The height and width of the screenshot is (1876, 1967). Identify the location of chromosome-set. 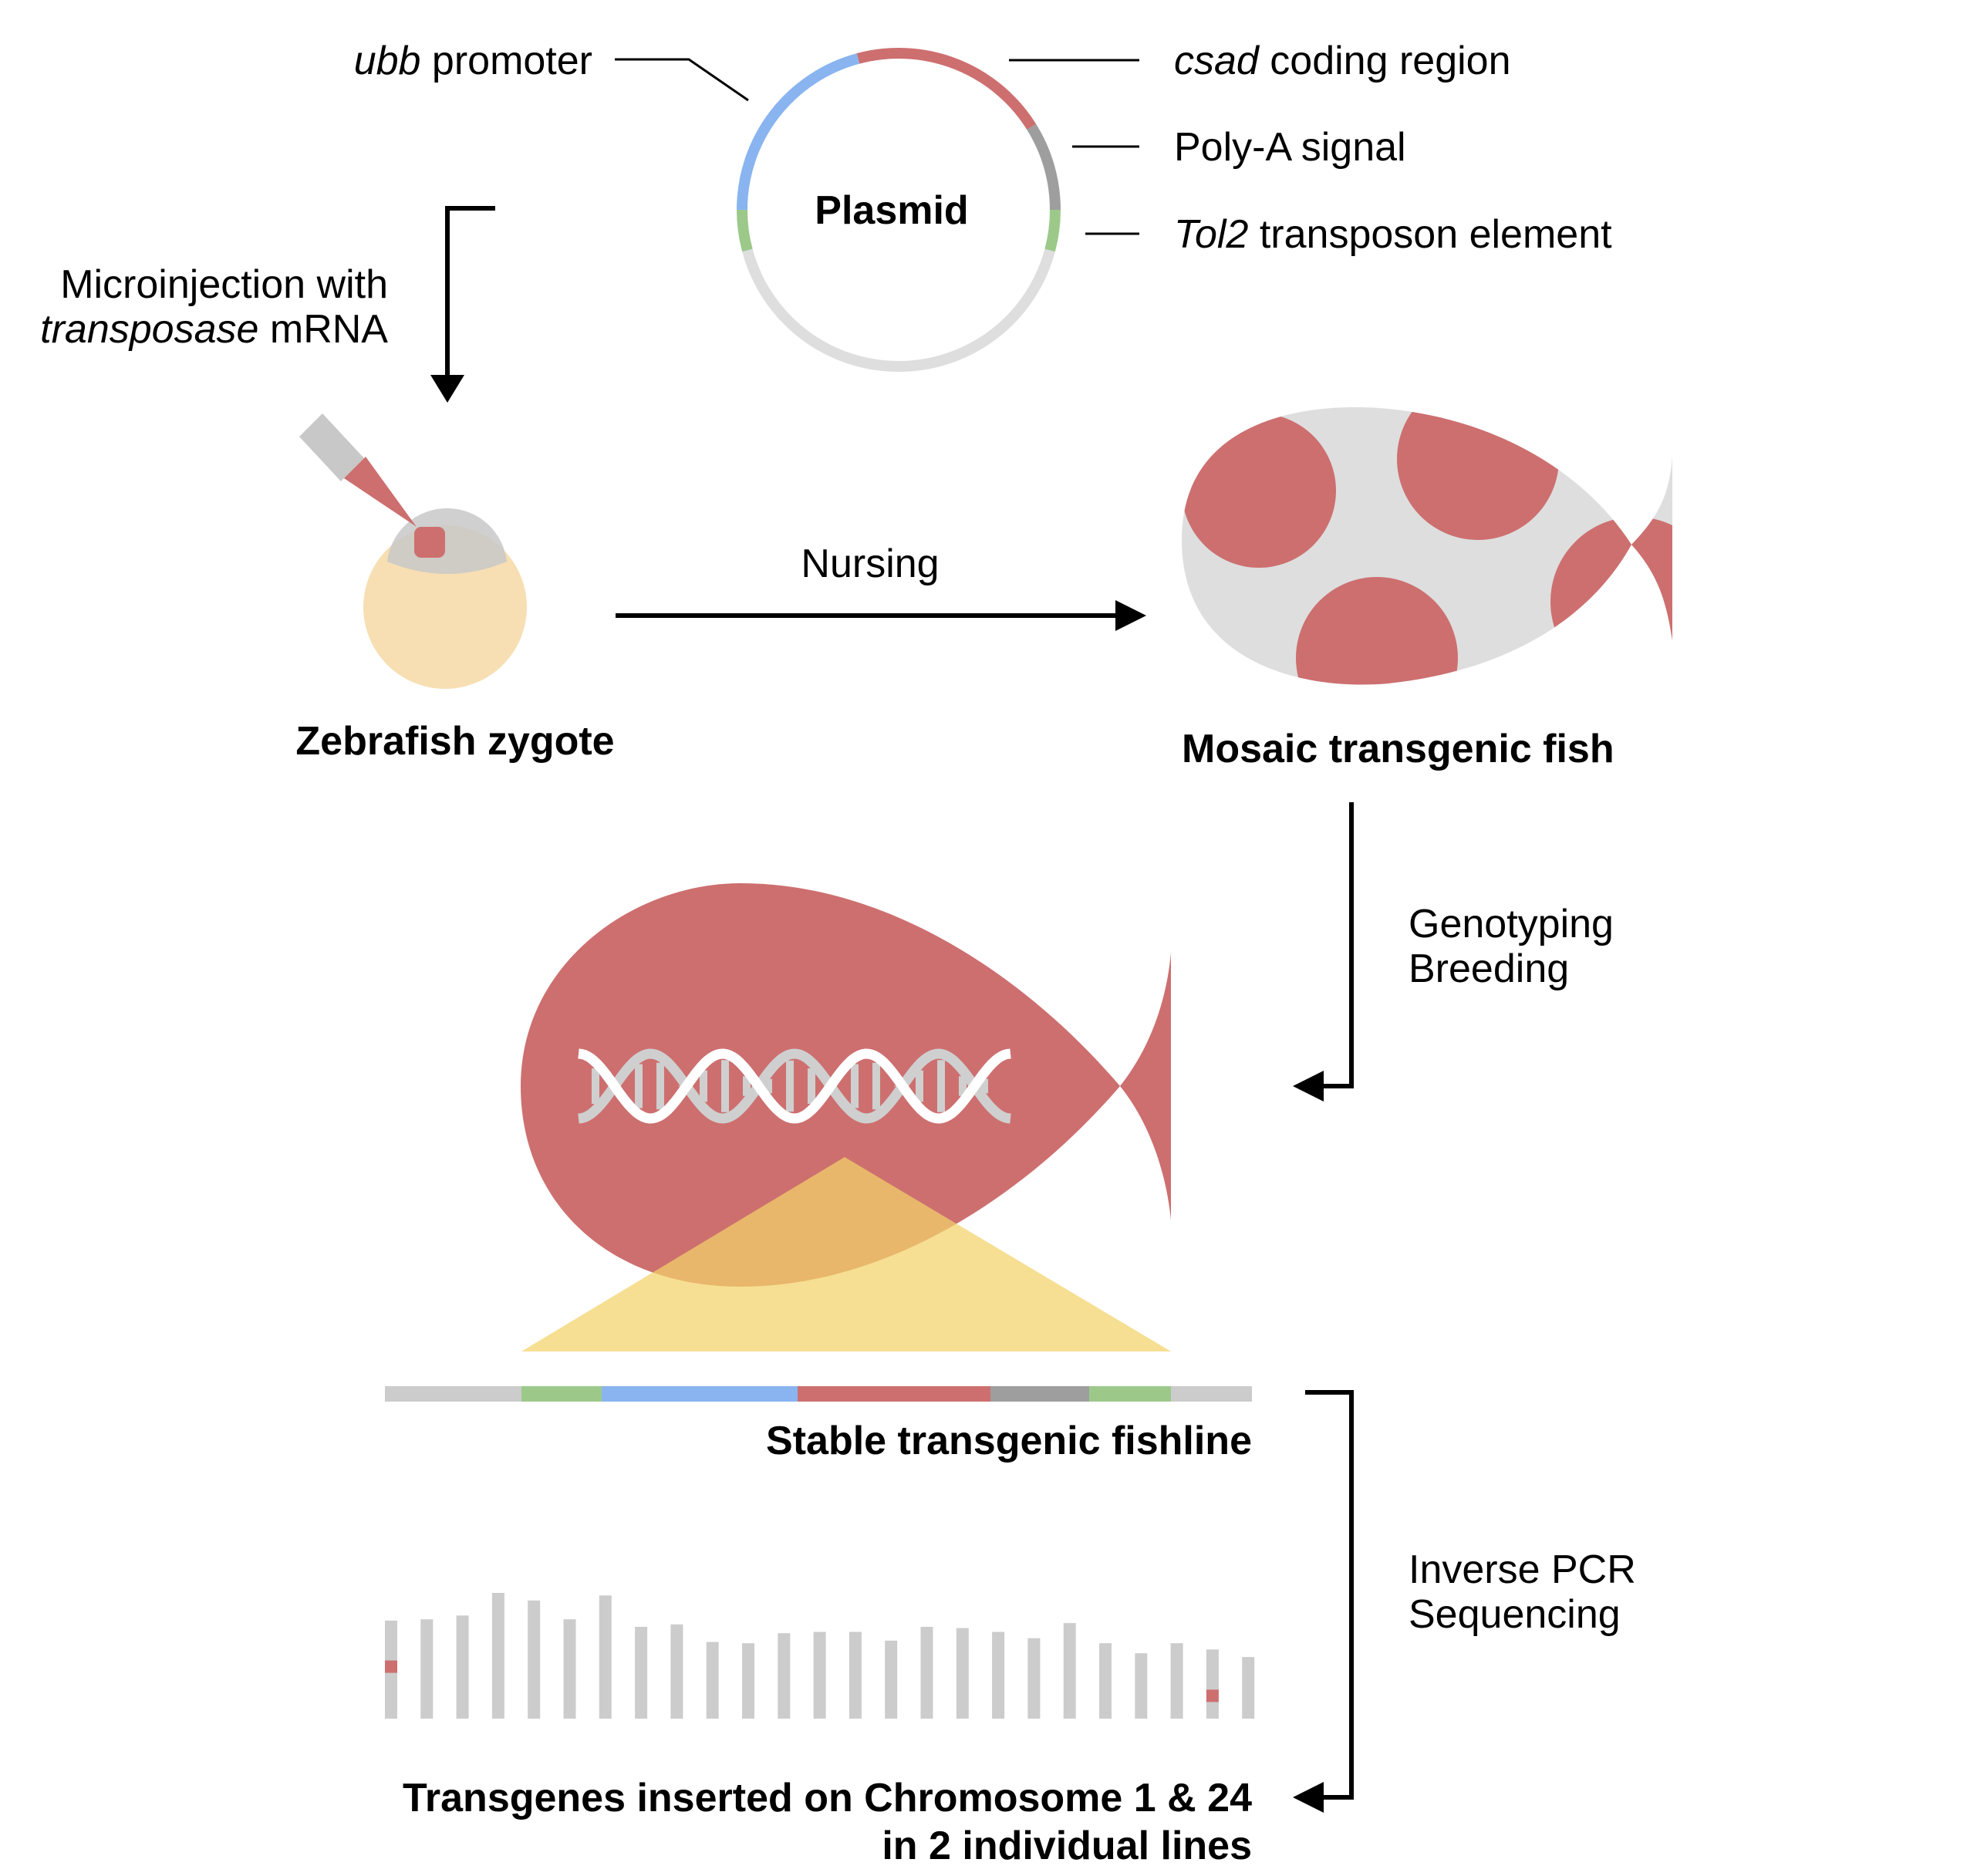
(820, 1656).